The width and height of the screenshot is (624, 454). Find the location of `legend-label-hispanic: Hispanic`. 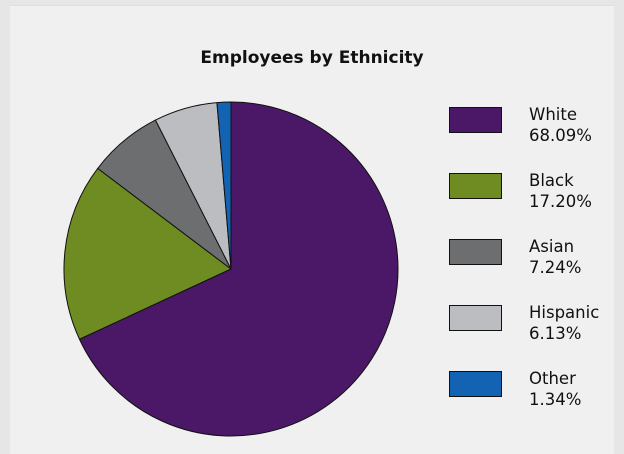

legend-label-hispanic: Hispanic is located at coordinates (564, 312).